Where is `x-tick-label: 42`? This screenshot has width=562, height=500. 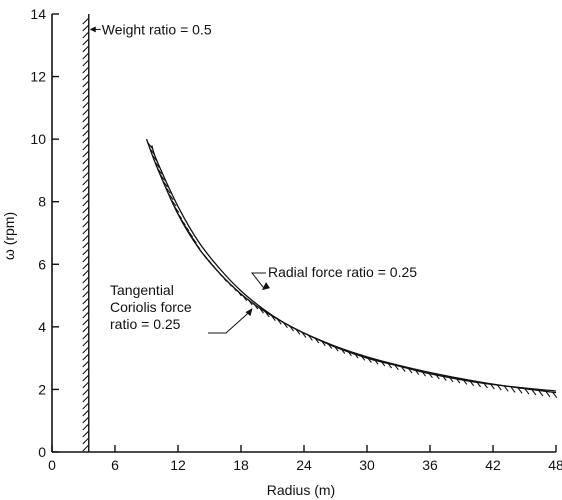 x-tick-label: 42 is located at coordinates (493, 465).